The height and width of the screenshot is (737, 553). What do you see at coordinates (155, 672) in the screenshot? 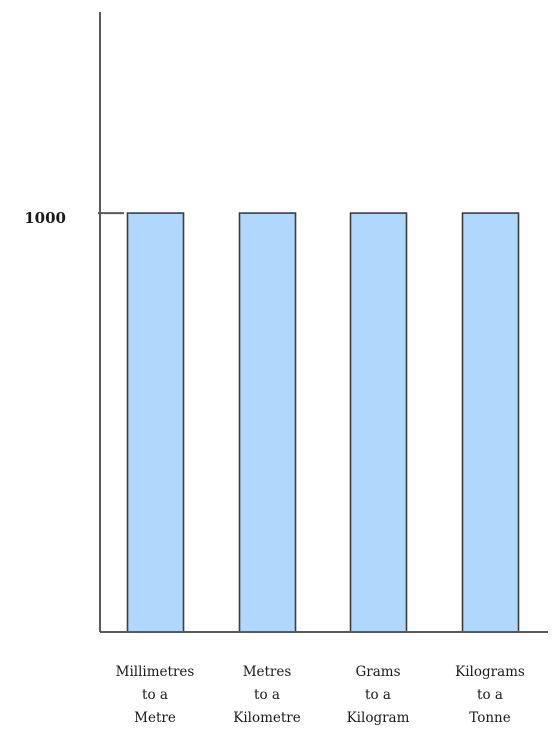
I see `category-label-line: Millimetres` at bounding box center [155, 672].